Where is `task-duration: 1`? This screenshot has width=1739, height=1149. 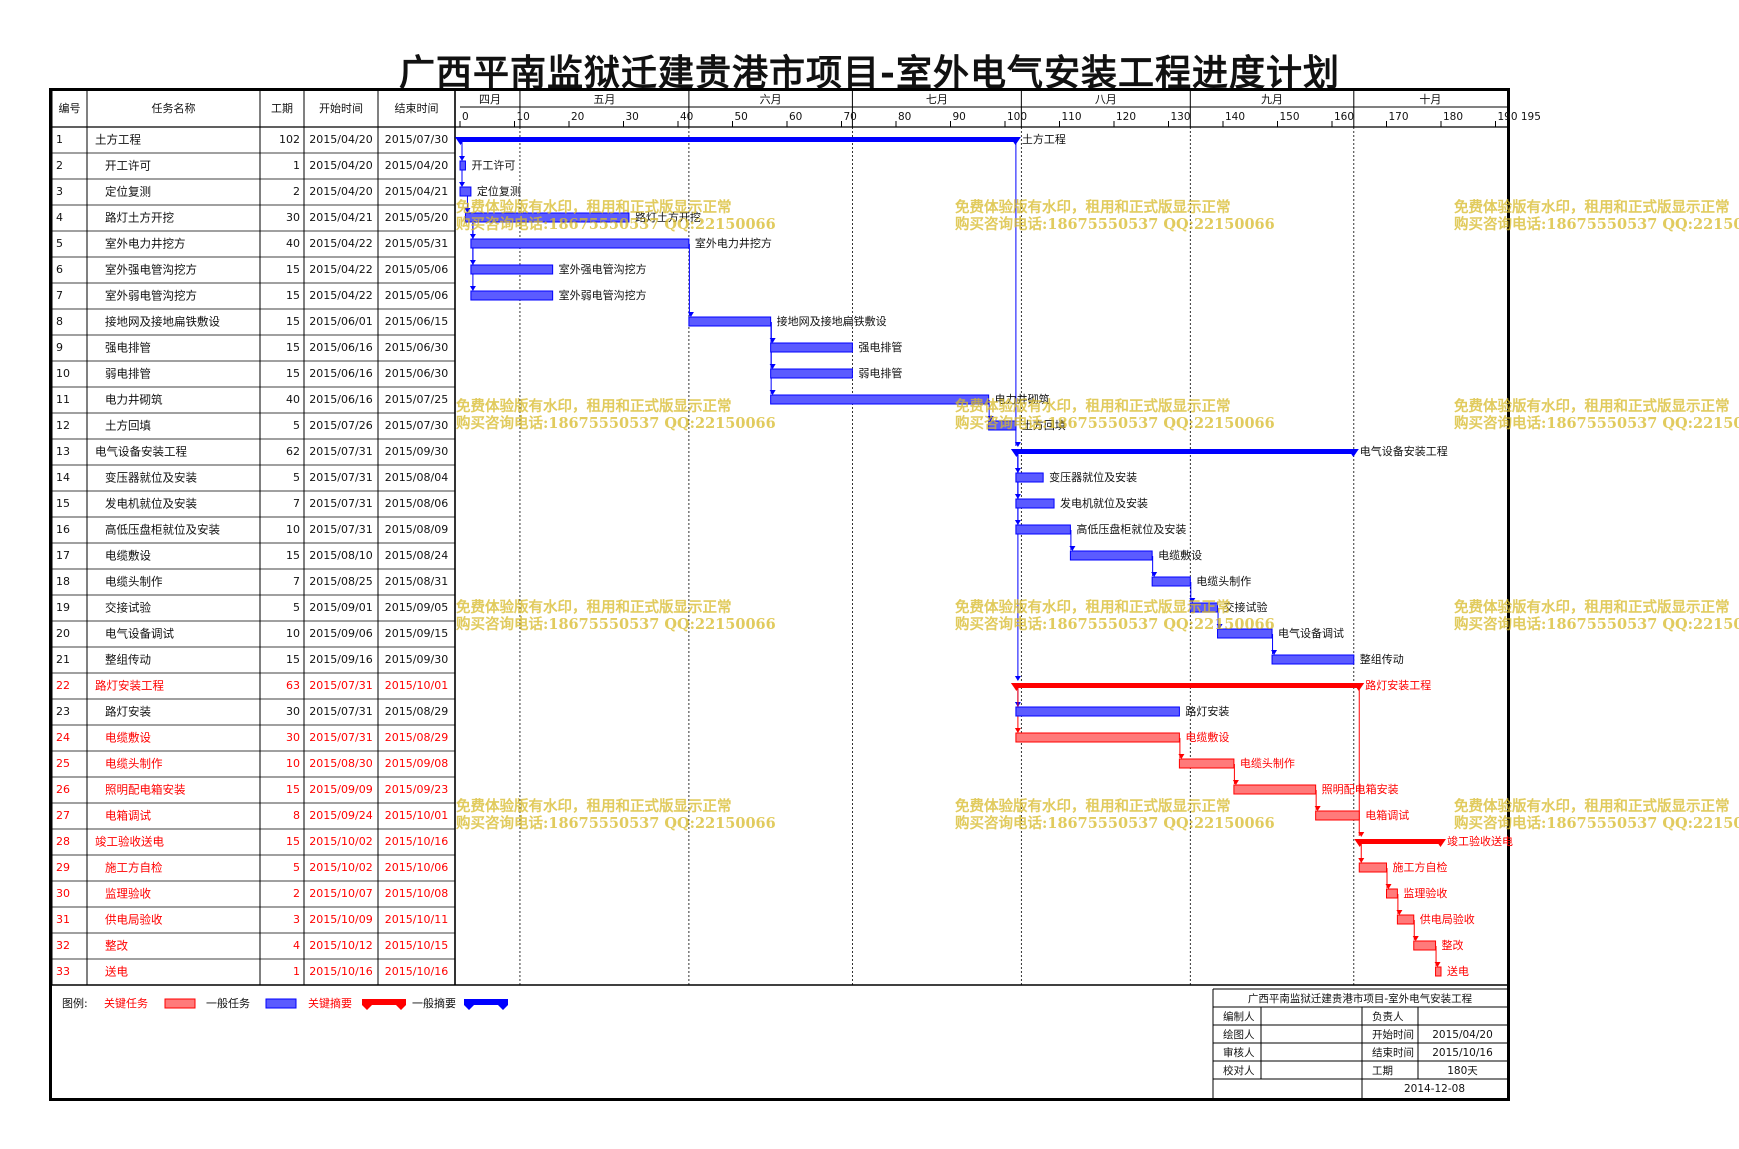
task-duration: 1 is located at coordinates (296, 971).